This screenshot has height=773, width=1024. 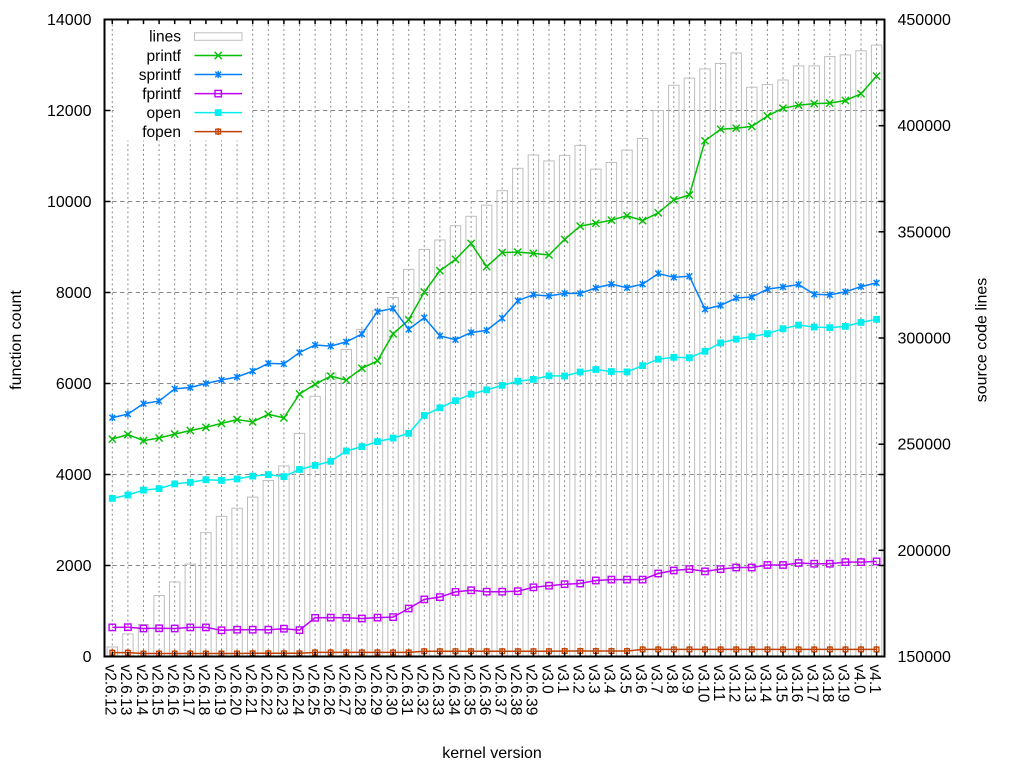 I want to click on svg-text: v3.8, so click(x=671, y=679).